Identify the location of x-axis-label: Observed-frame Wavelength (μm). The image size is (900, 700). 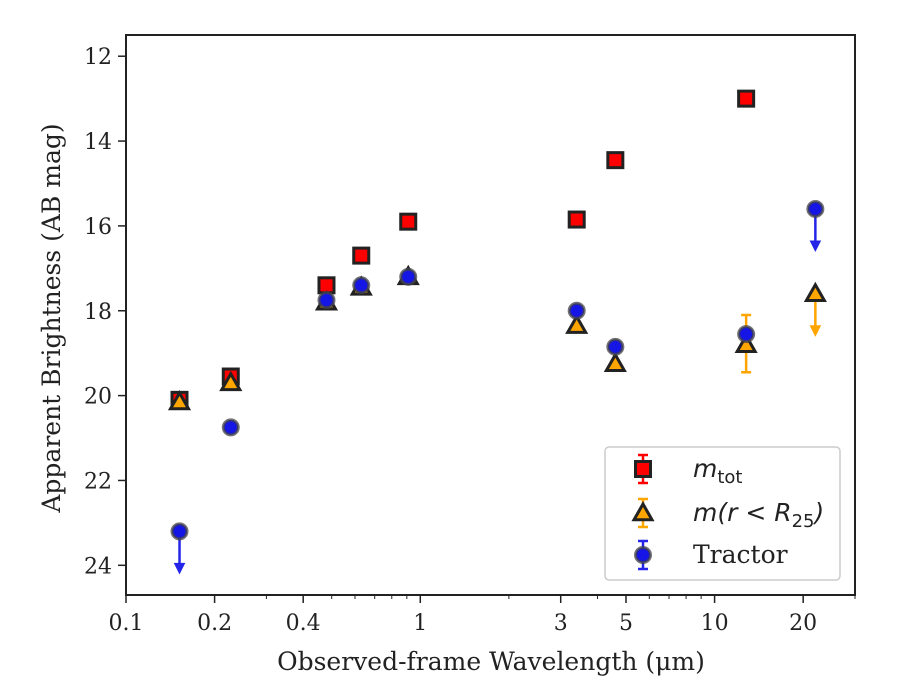
(491, 661).